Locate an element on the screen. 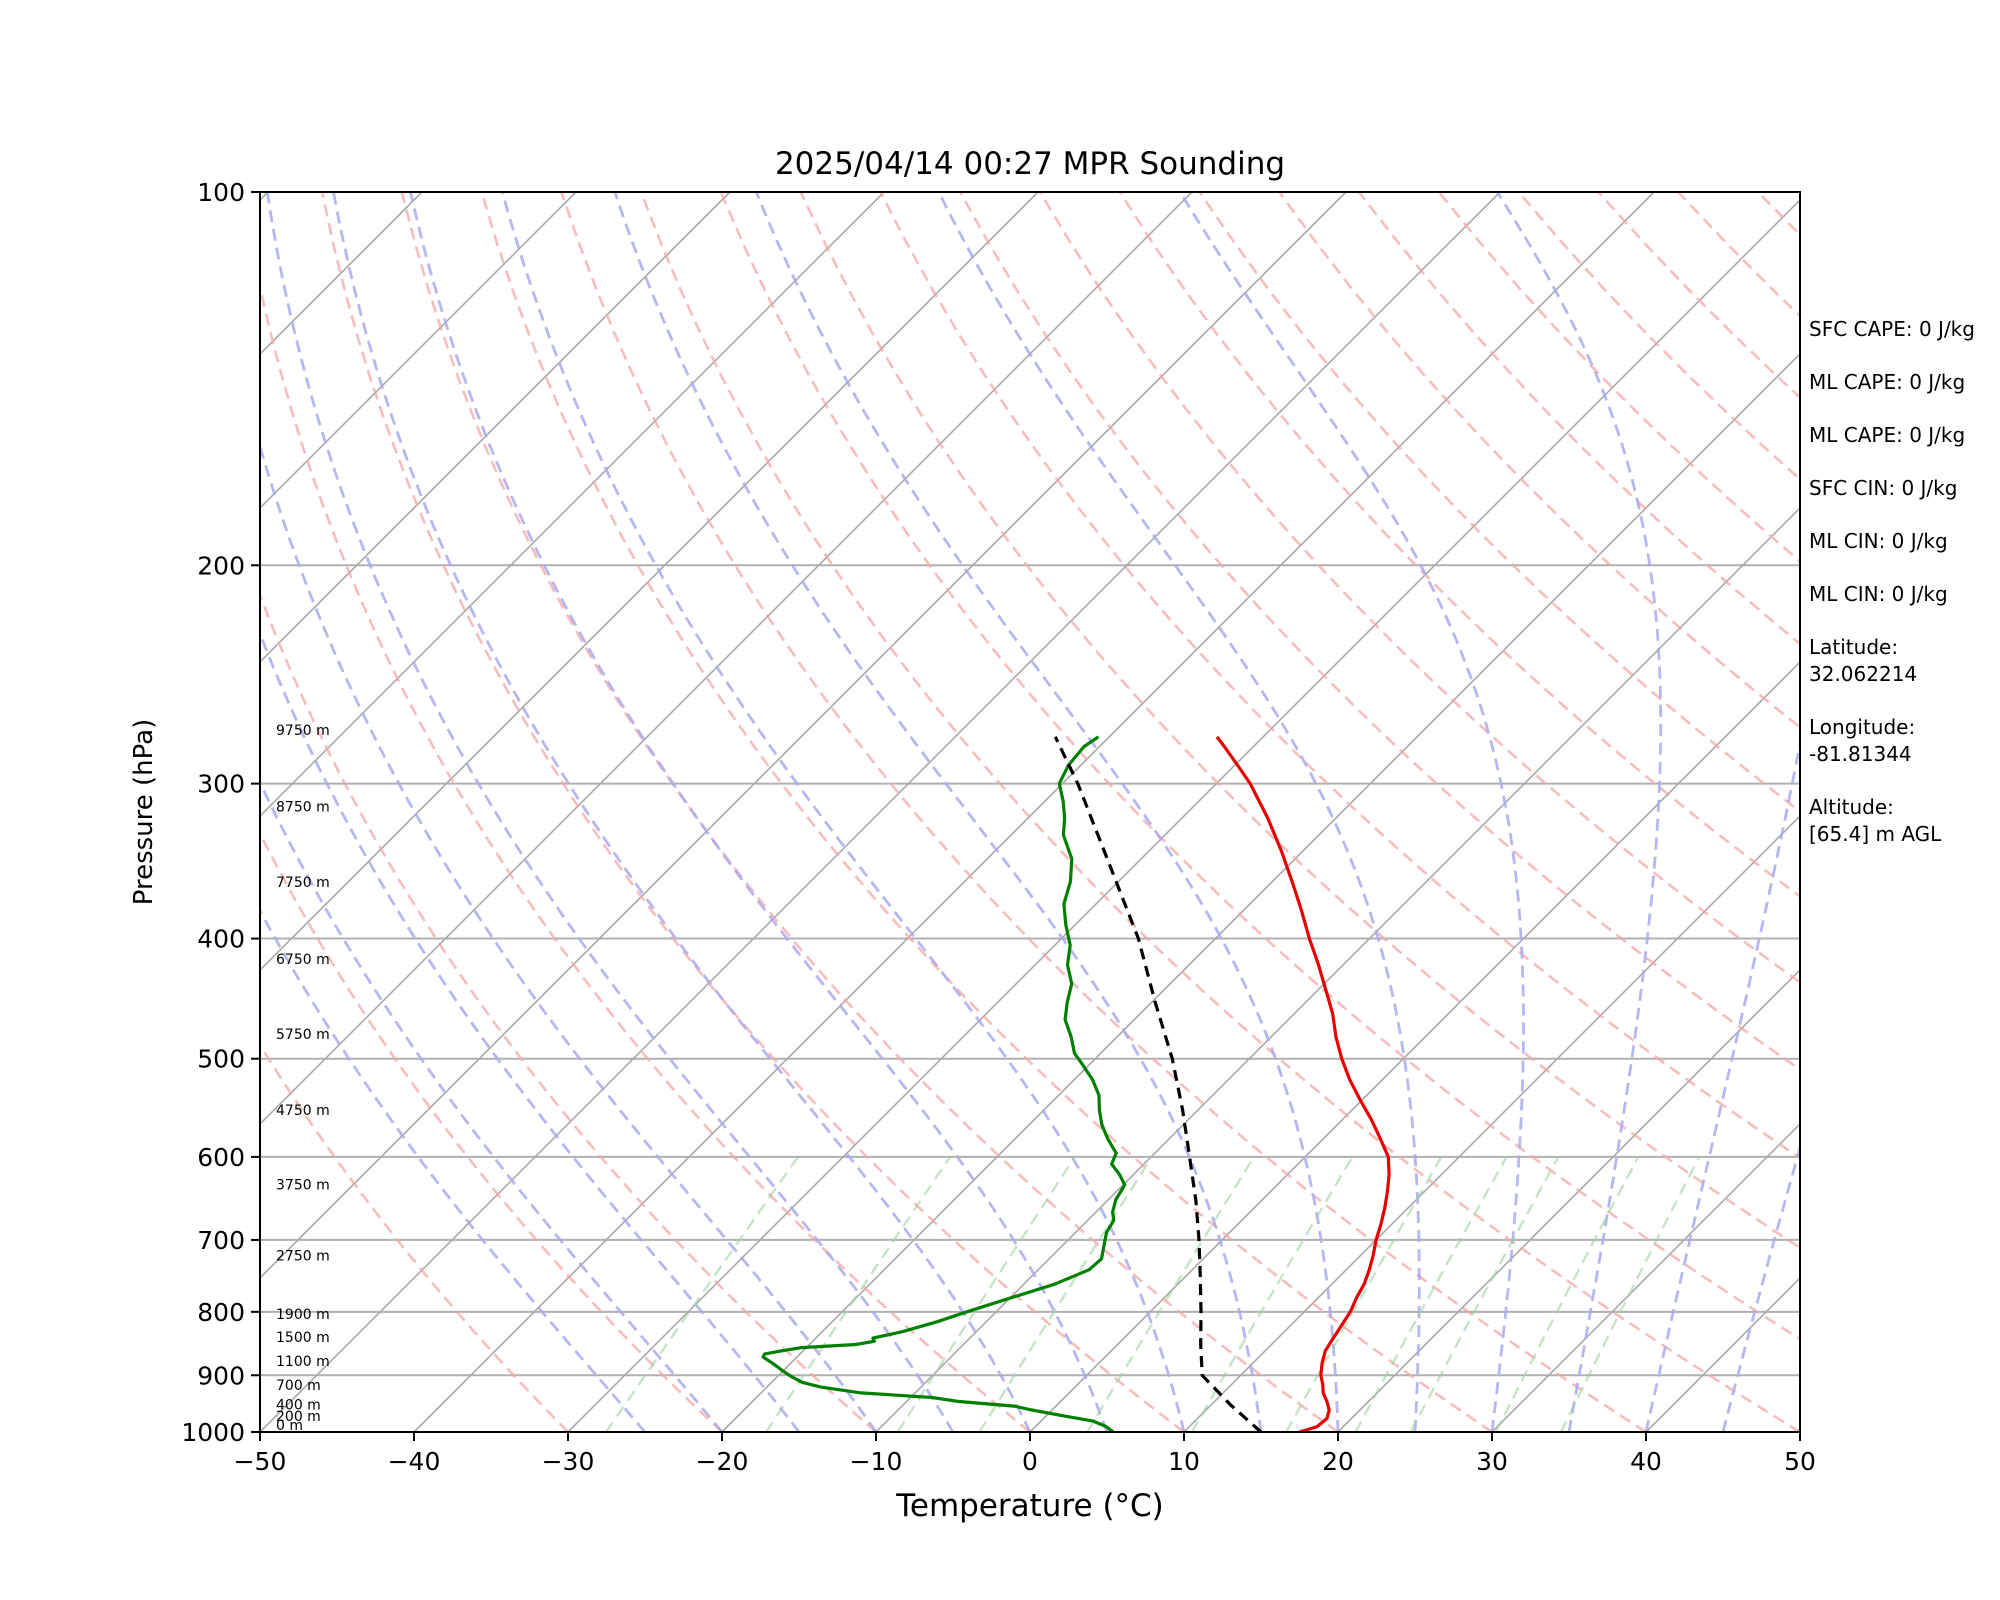 The image size is (2000, 1600). x-tick-label: 50 is located at coordinates (1800, 1461).